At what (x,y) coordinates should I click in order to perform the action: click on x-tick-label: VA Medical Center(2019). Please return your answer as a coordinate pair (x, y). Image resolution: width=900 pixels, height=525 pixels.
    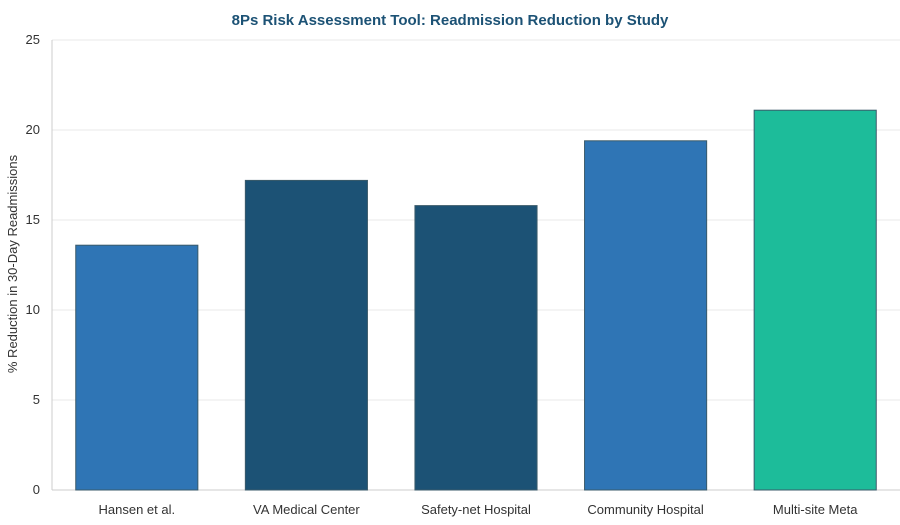
    Looking at the image, I should click on (306, 511).